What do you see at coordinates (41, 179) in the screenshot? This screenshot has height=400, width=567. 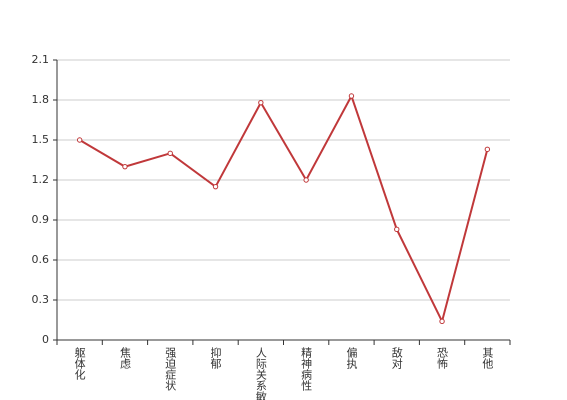 I see `y-tick-label: 1.2` at bounding box center [41, 179].